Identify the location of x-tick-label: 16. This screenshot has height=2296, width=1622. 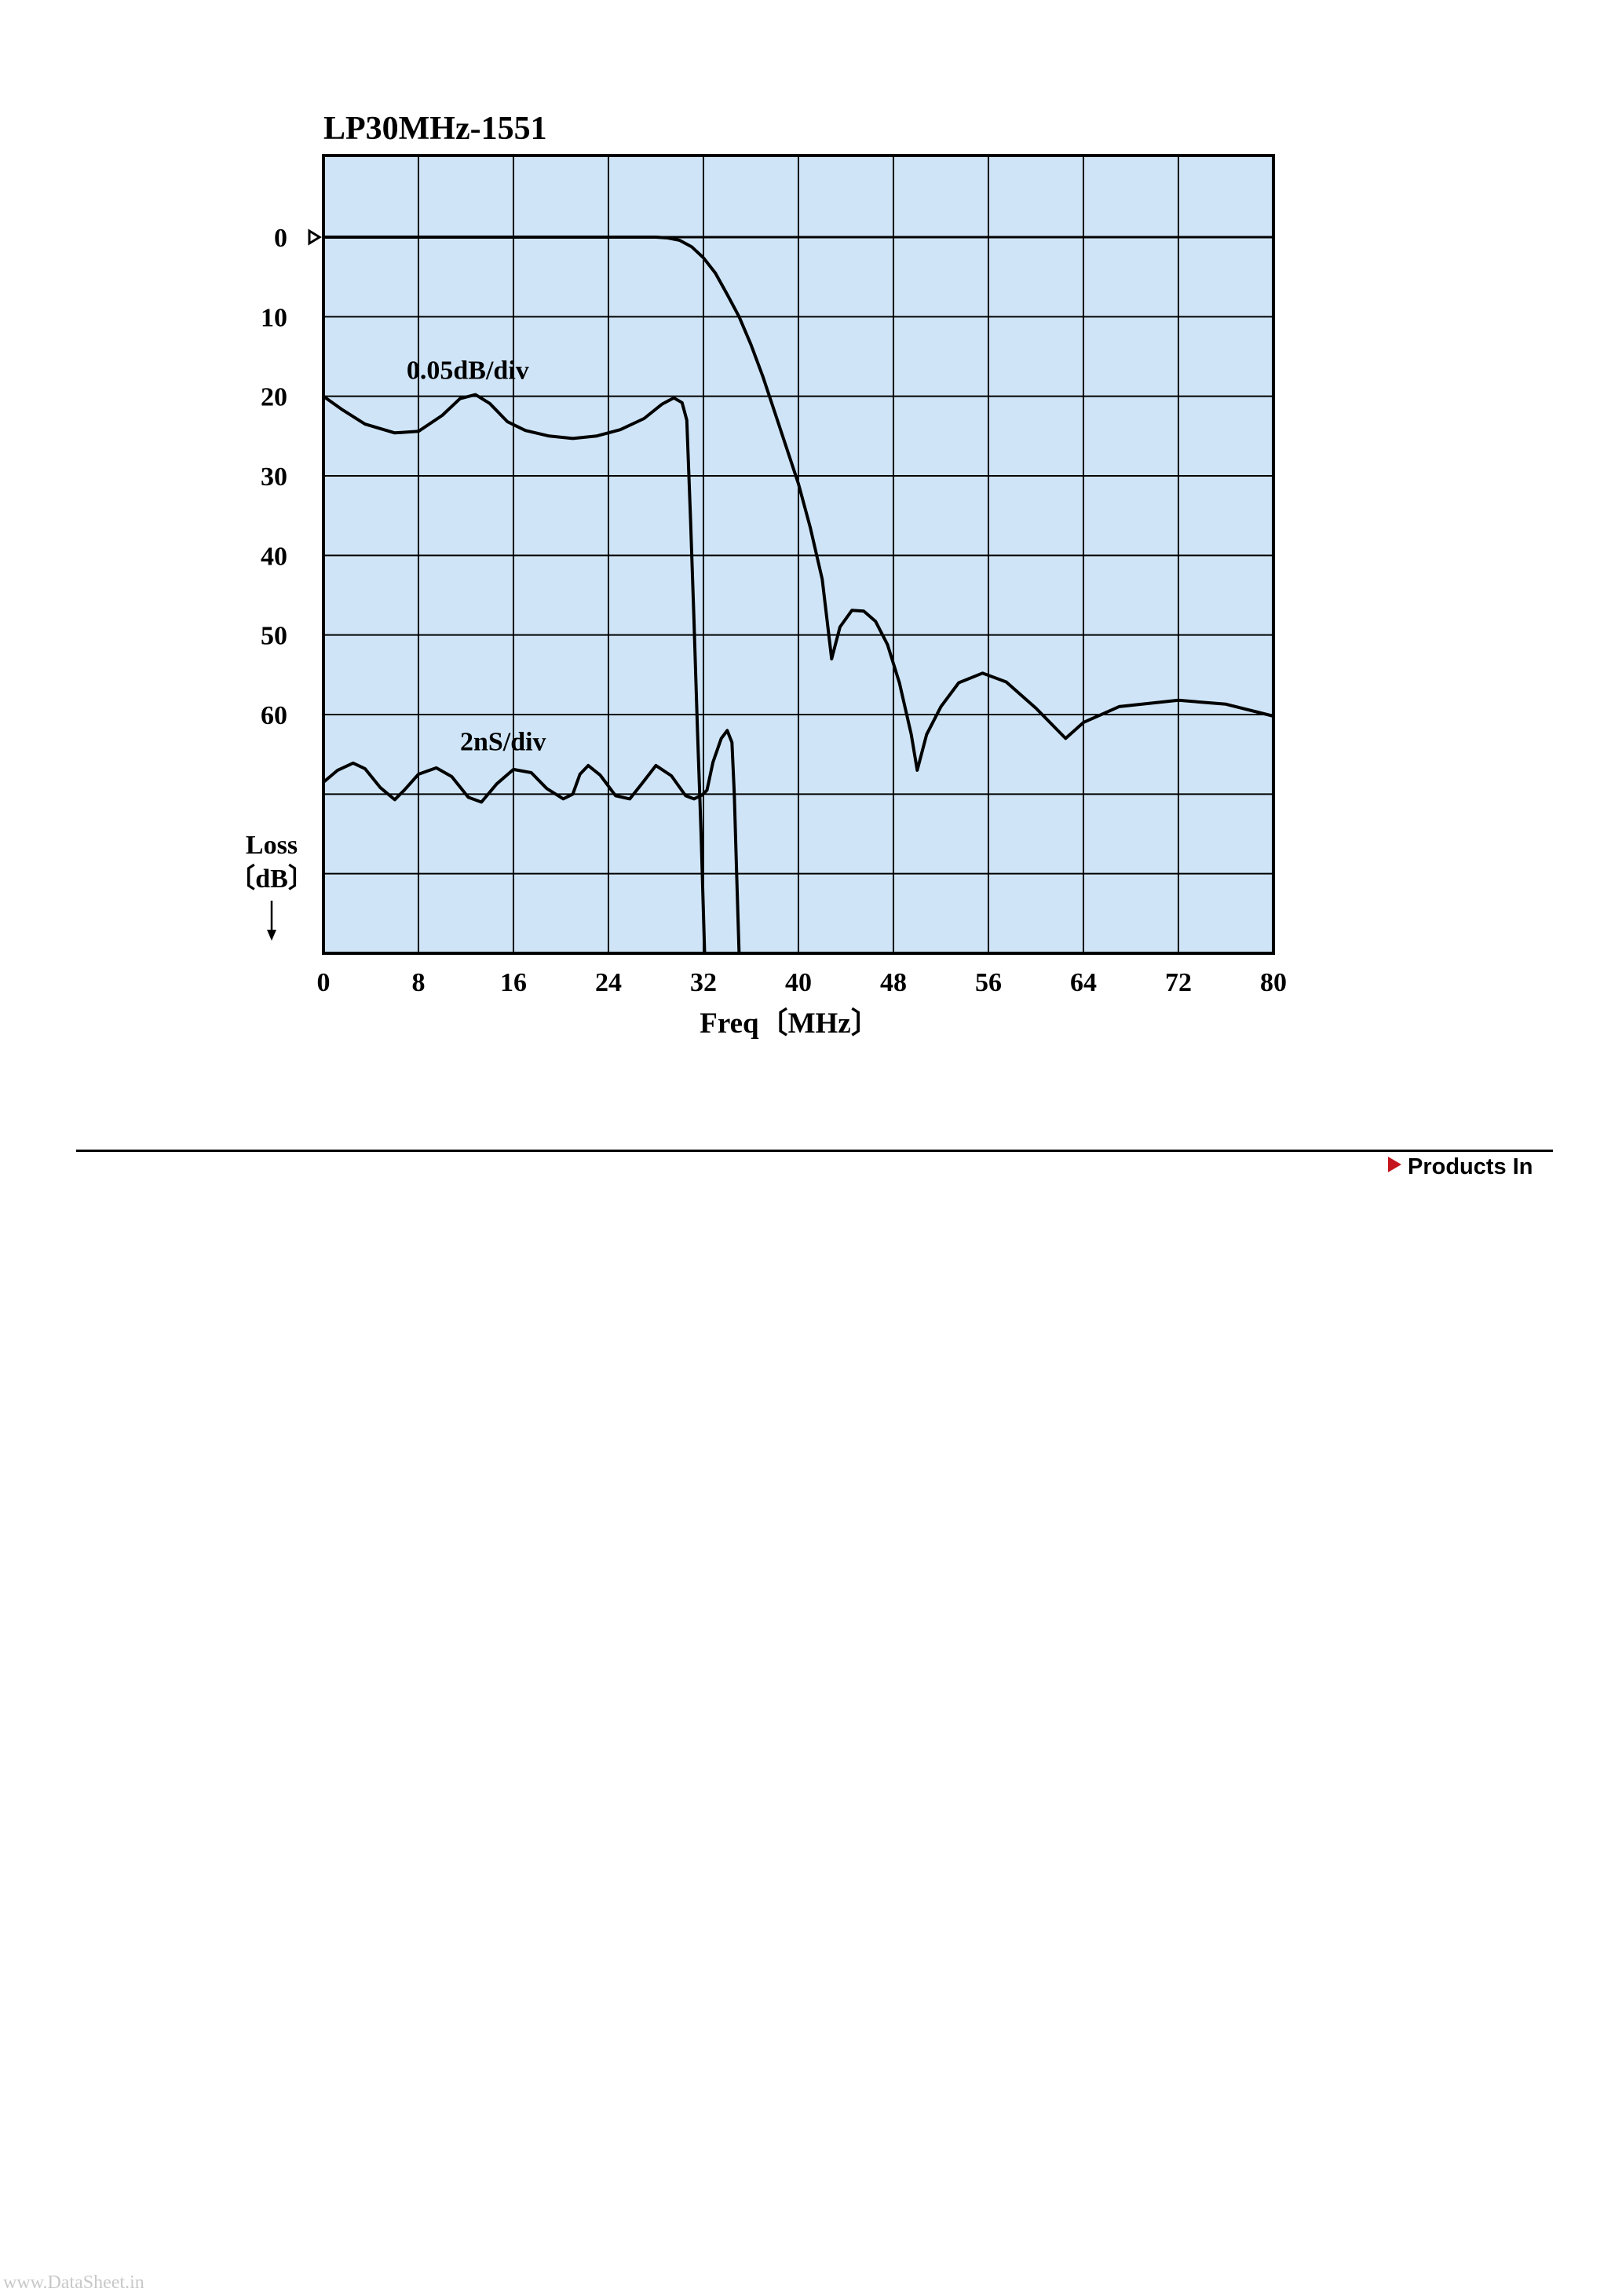
(513, 983).